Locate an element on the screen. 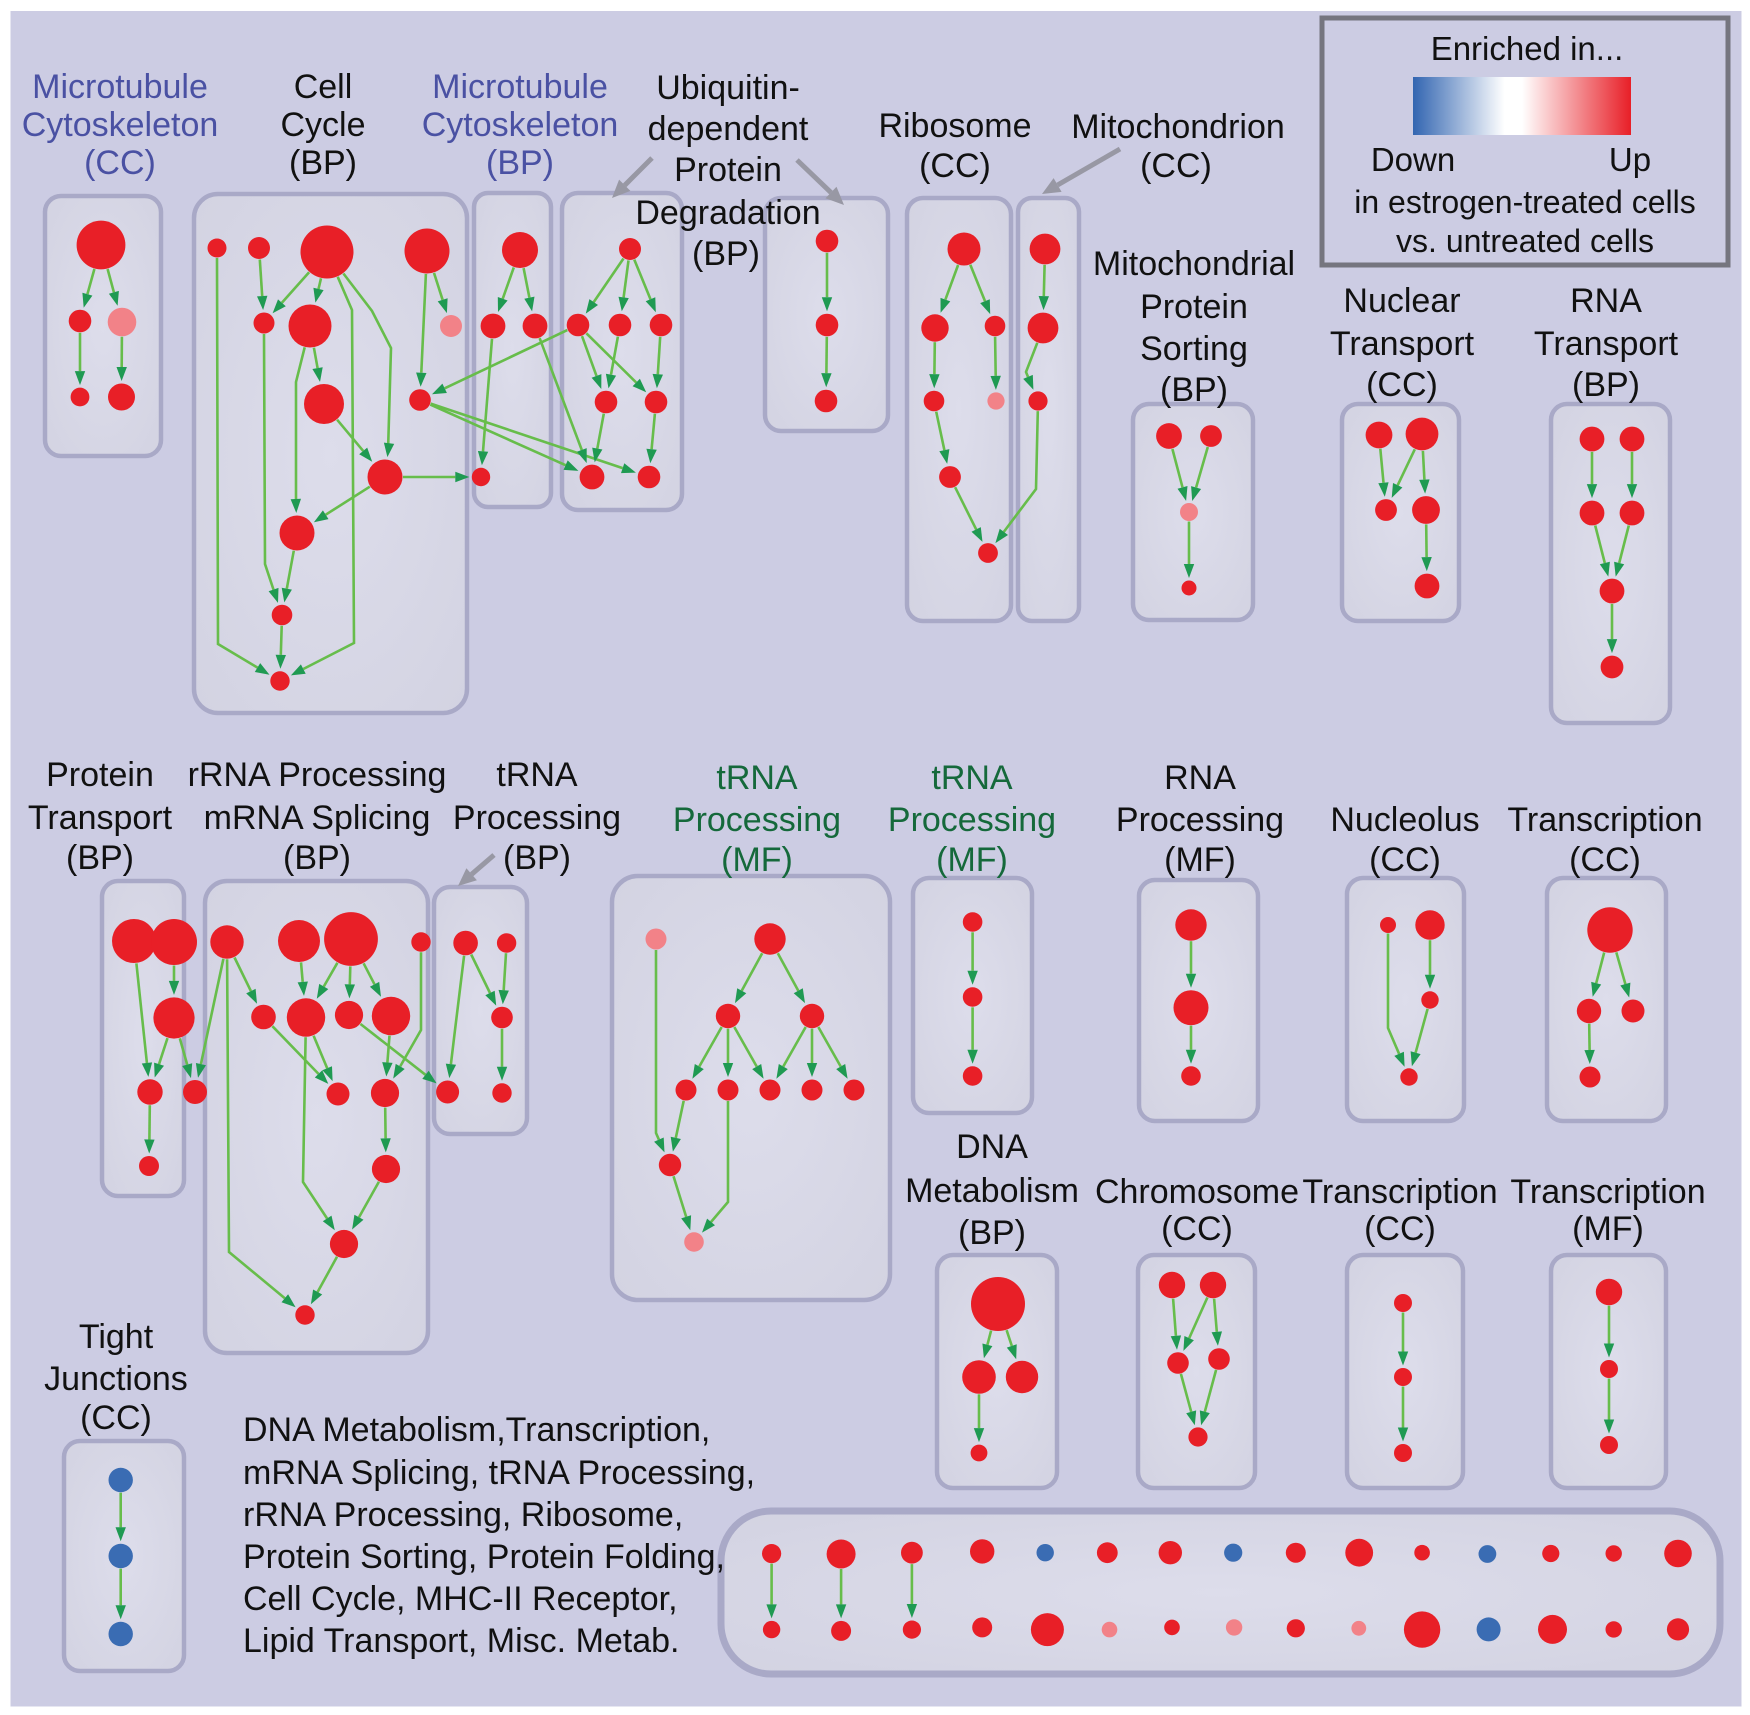  svg-text: Cycle is located at coordinates (322, 125).